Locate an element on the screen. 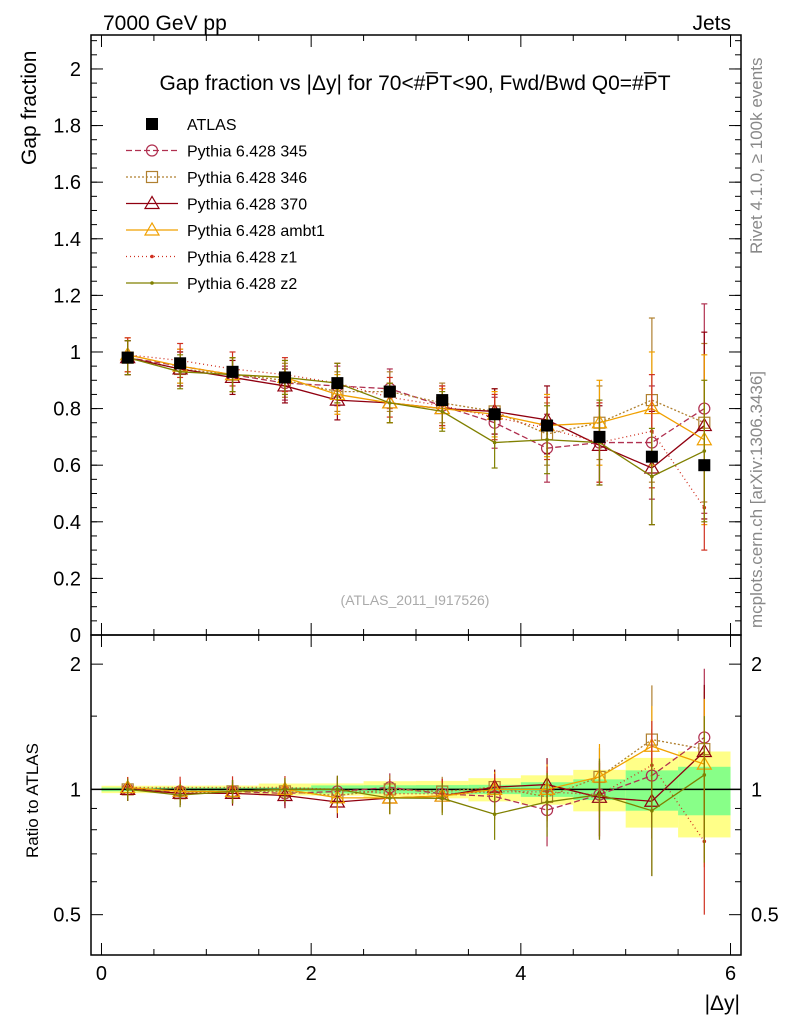  xtick-label: 4 is located at coordinates (520, 974).